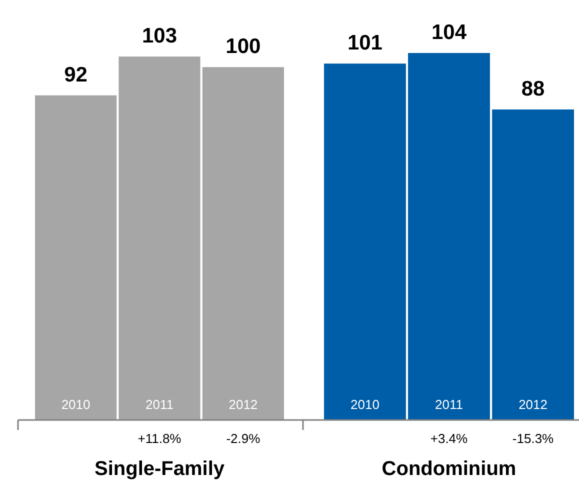 The height and width of the screenshot is (484, 579). I want to click on text: -2.9%, so click(243, 438).